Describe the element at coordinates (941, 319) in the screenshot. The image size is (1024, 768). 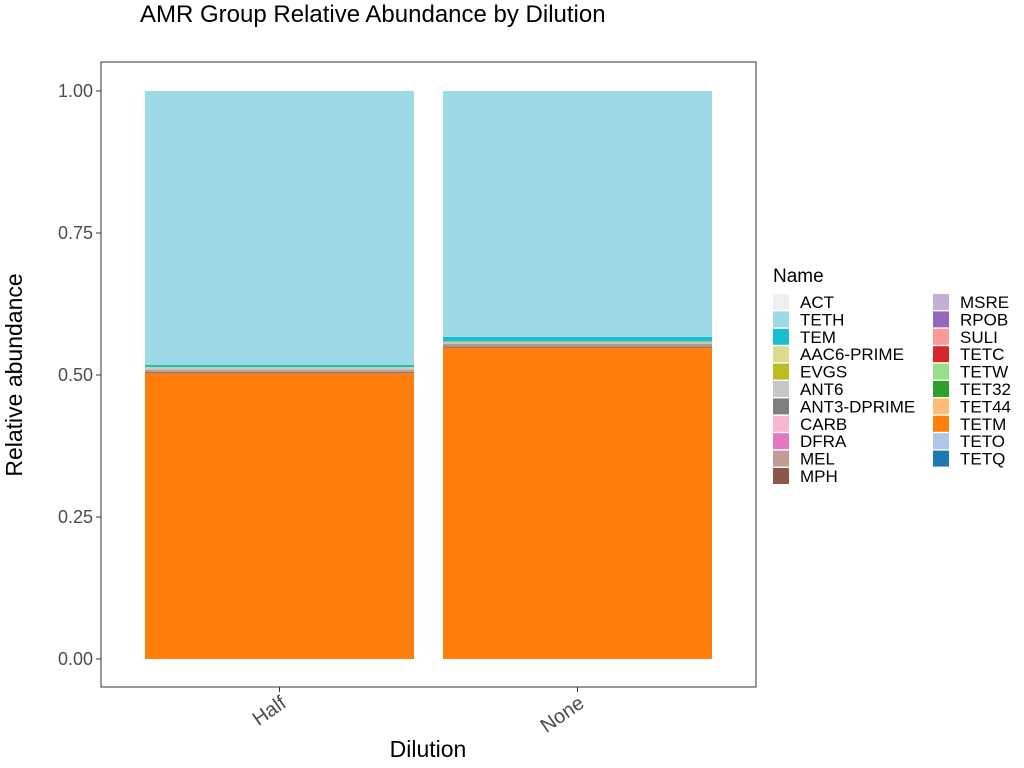
I see `legend-key-rpob` at that location.